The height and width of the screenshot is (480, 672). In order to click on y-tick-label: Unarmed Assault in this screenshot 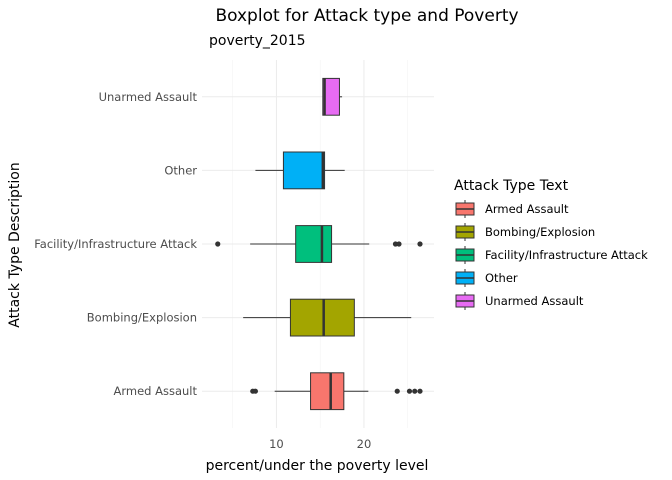, I will do `click(148, 97)`.